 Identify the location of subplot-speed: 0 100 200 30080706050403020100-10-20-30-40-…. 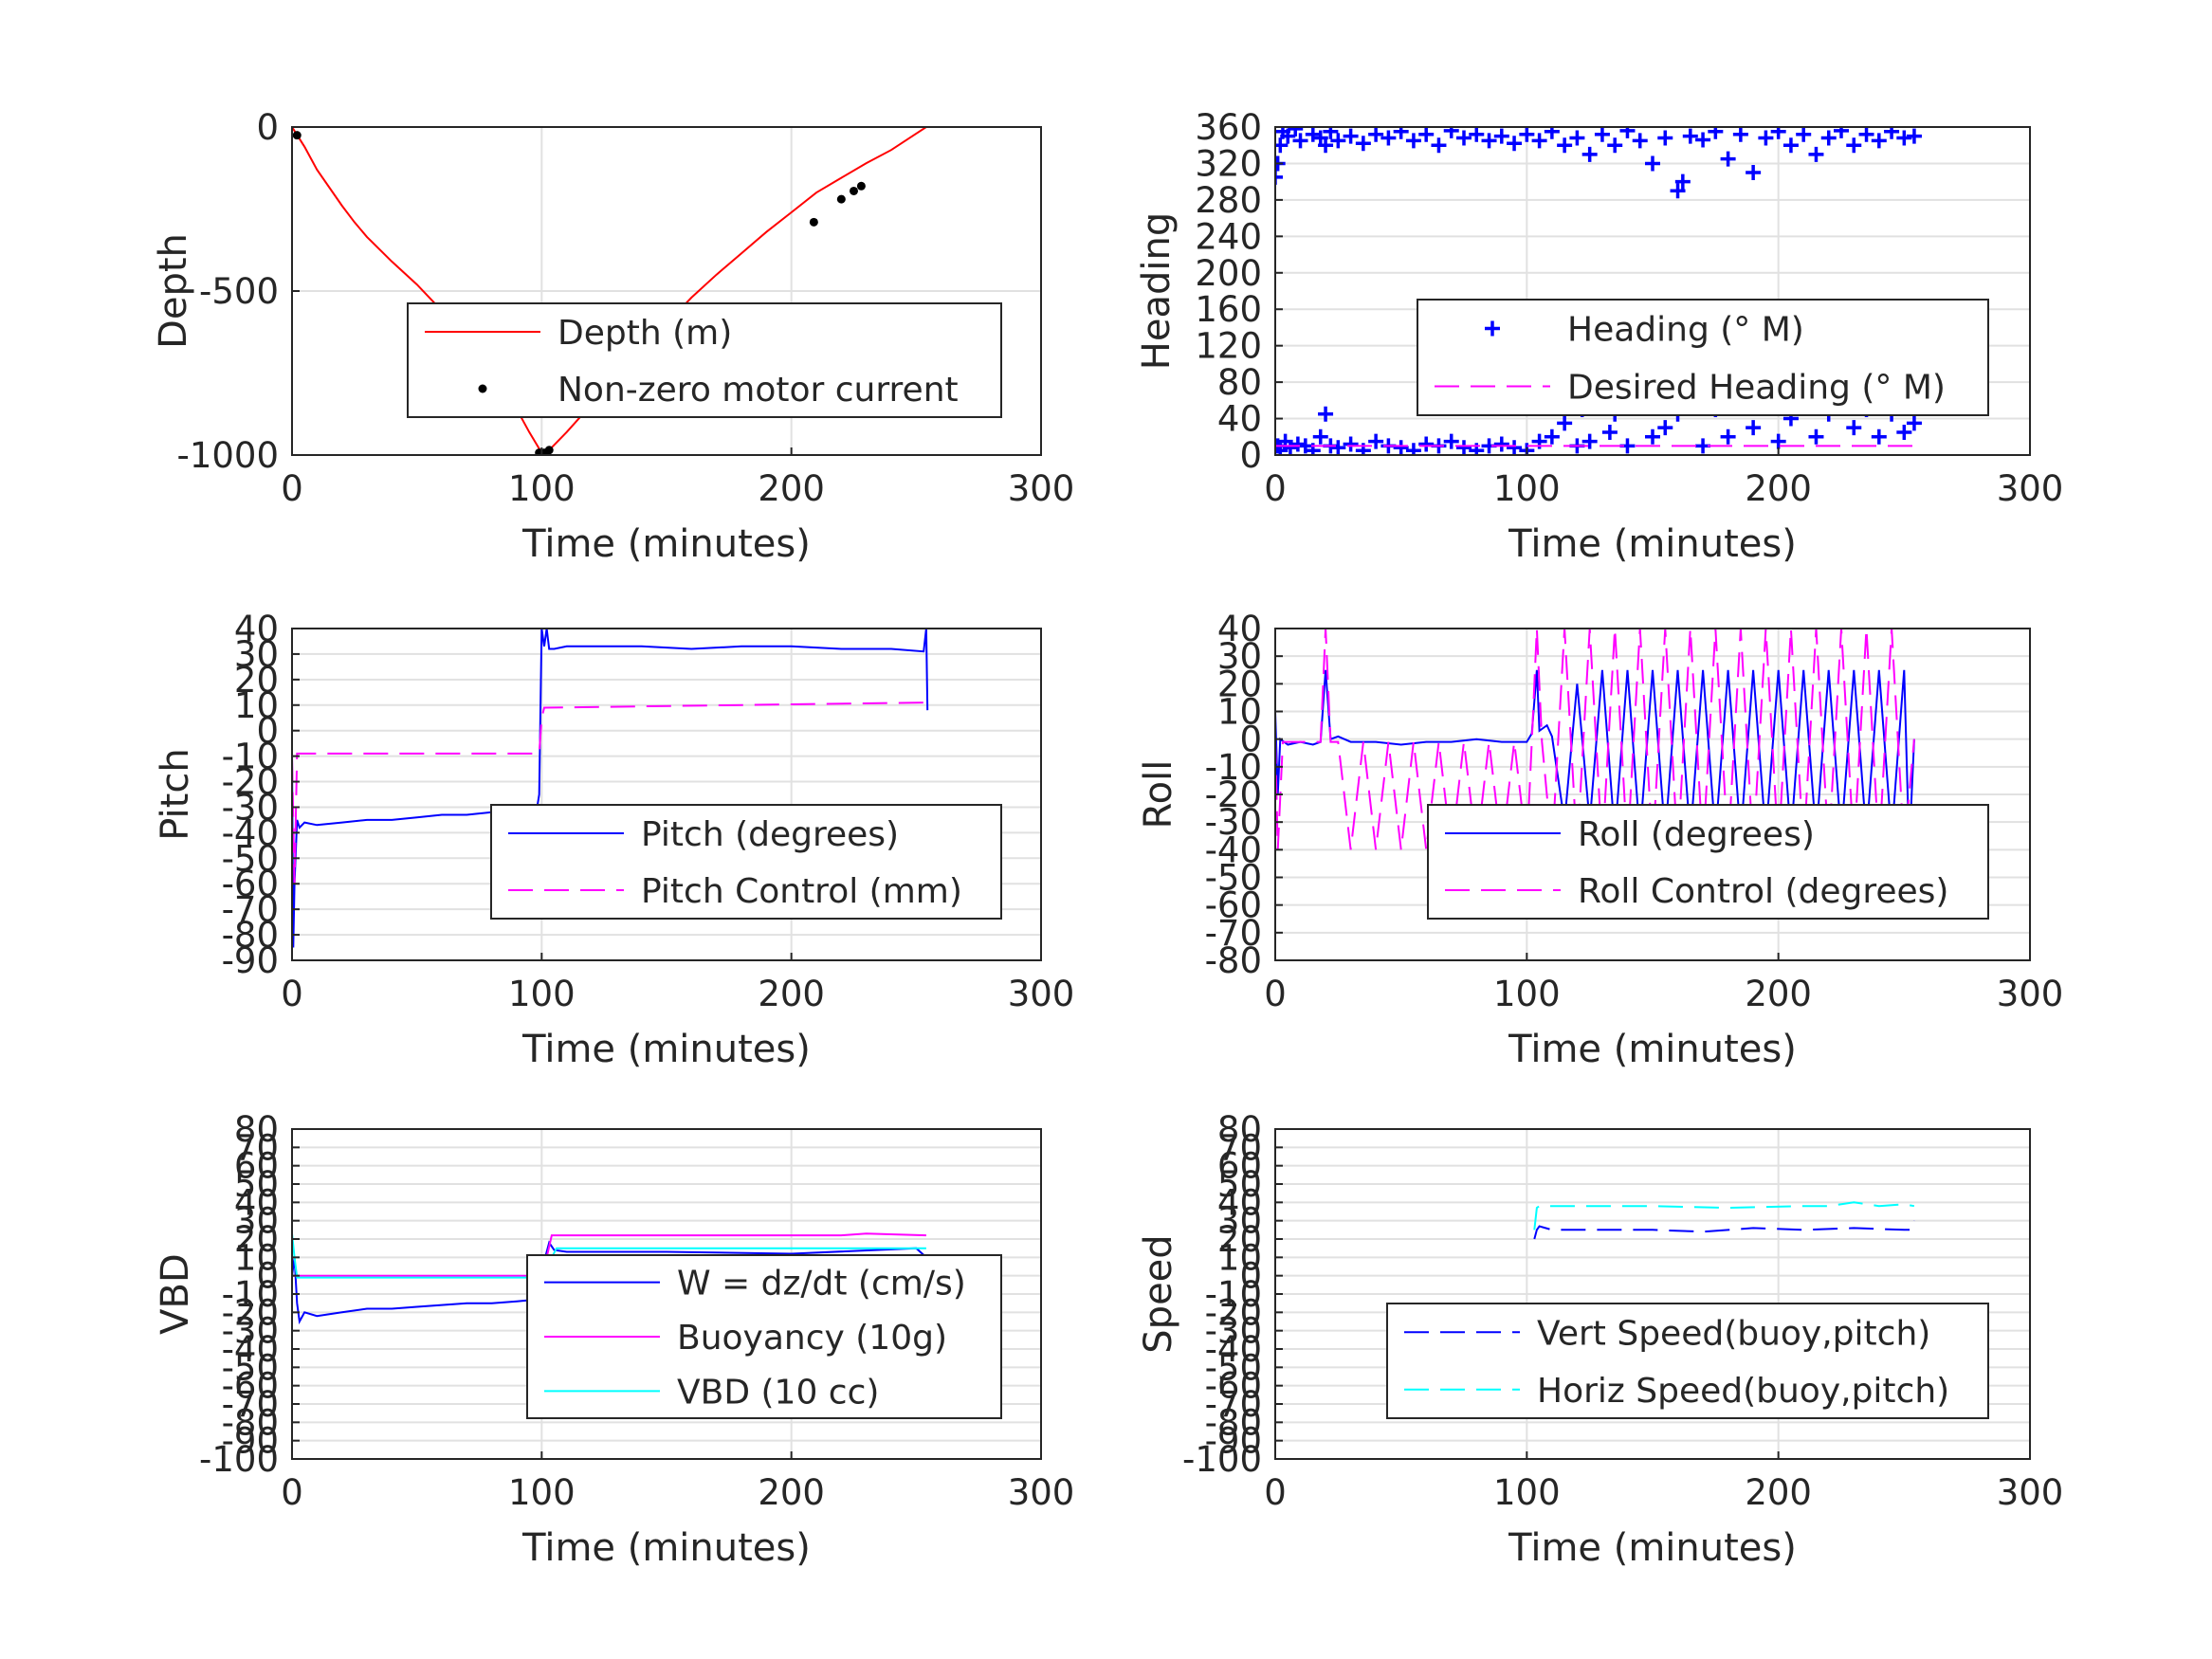
(1600, 1339).